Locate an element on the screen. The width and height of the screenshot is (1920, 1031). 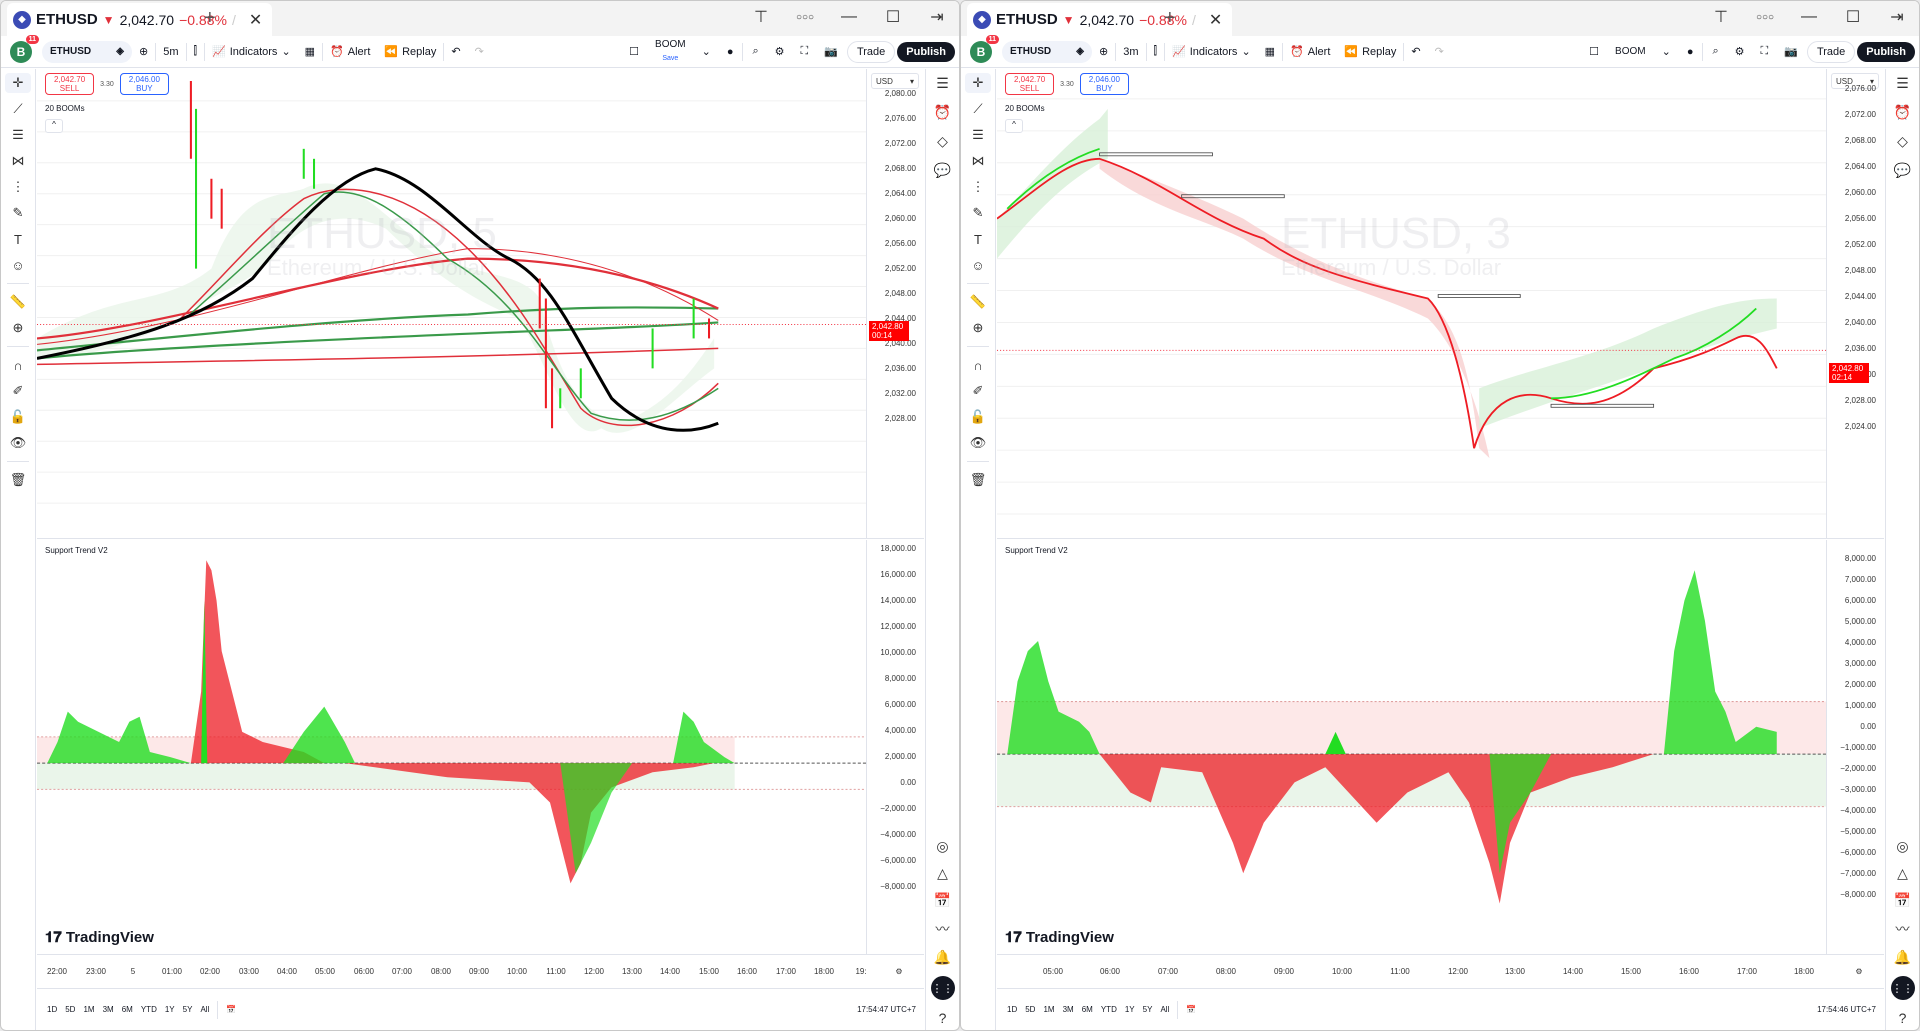
quick-search-icon: ⌕ is located at coordinates (755, 51).